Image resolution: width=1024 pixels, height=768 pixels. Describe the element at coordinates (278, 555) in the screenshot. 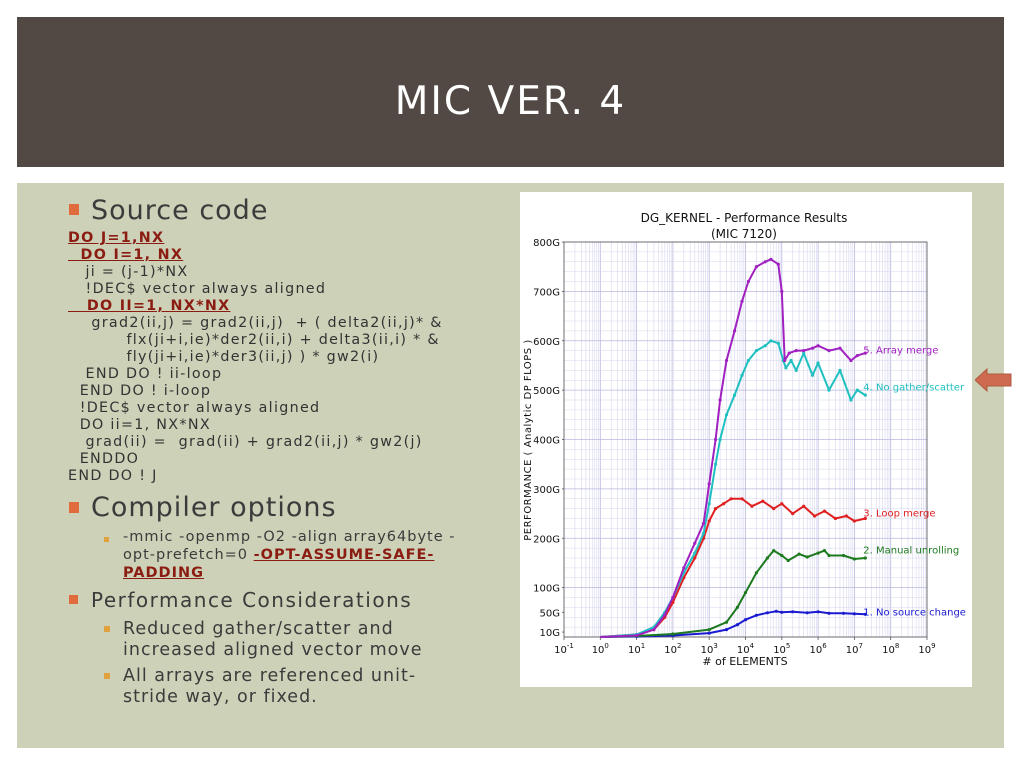

I see `compiler-options-text-line2: opt-prefetch=0 -OPT-ASSUME-SAFE-` at that location.